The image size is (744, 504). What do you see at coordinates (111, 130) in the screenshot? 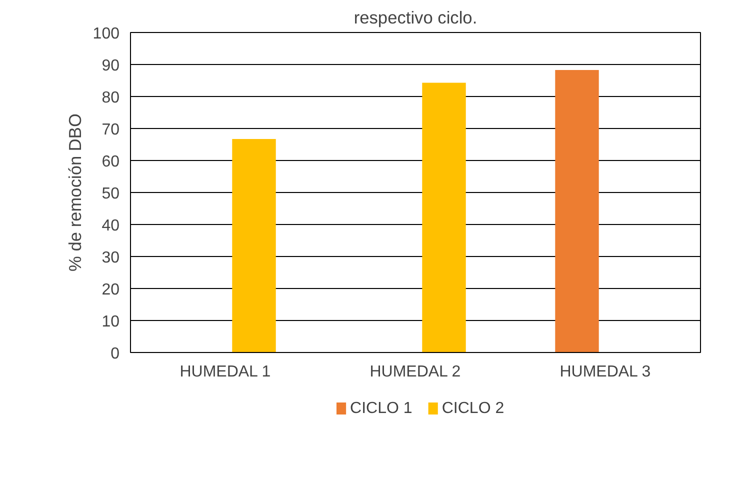
I see `y-tick-label: 70` at bounding box center [111, 130].